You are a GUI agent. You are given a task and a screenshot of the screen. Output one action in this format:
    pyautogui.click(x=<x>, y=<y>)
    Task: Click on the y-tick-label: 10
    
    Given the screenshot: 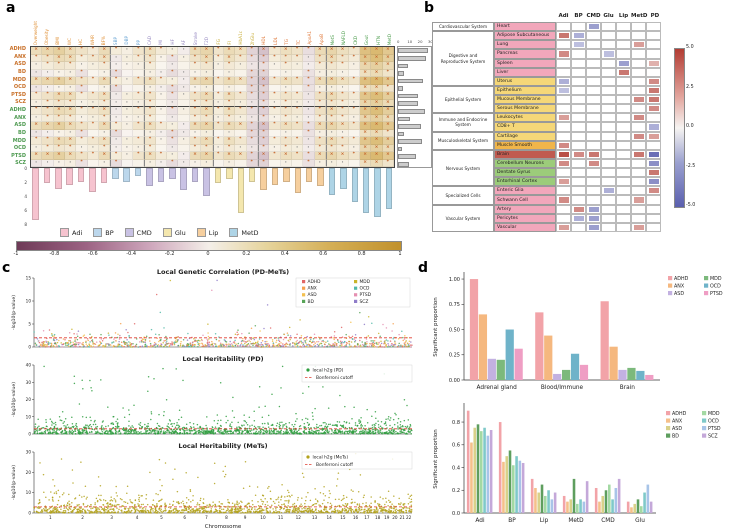 What is the action you would take?
    pyautogui.click(x=29, y=301)
    